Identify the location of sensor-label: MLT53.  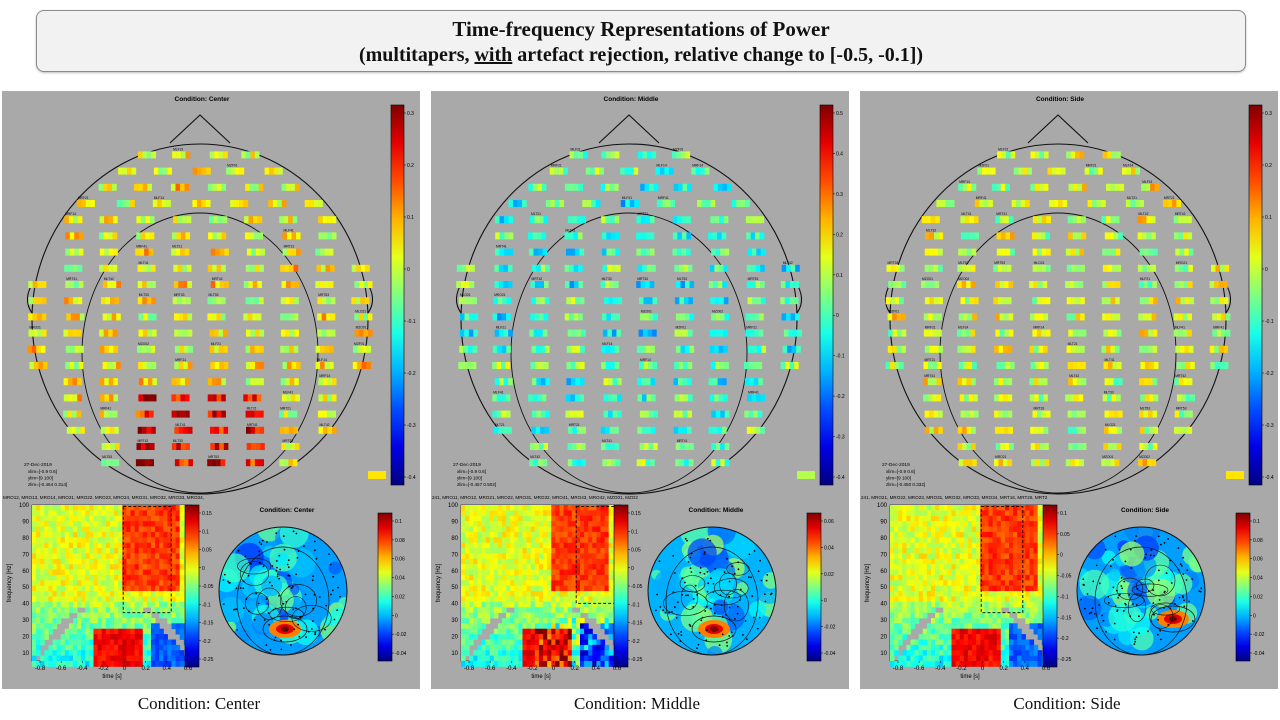
(1145, 409).